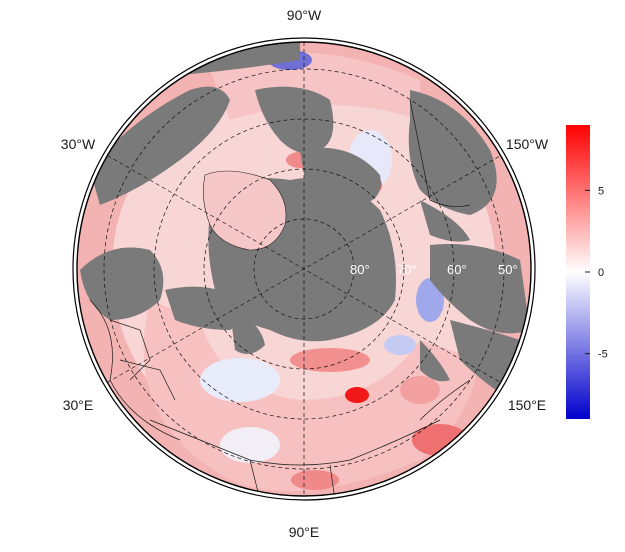 Image resolution: width=625 pixels, height=552 pixels. What do you see at coordinates (527, 405) in the screenshot?
I see `lon-label-150e: 150°E` at bounding box center [527, 405].